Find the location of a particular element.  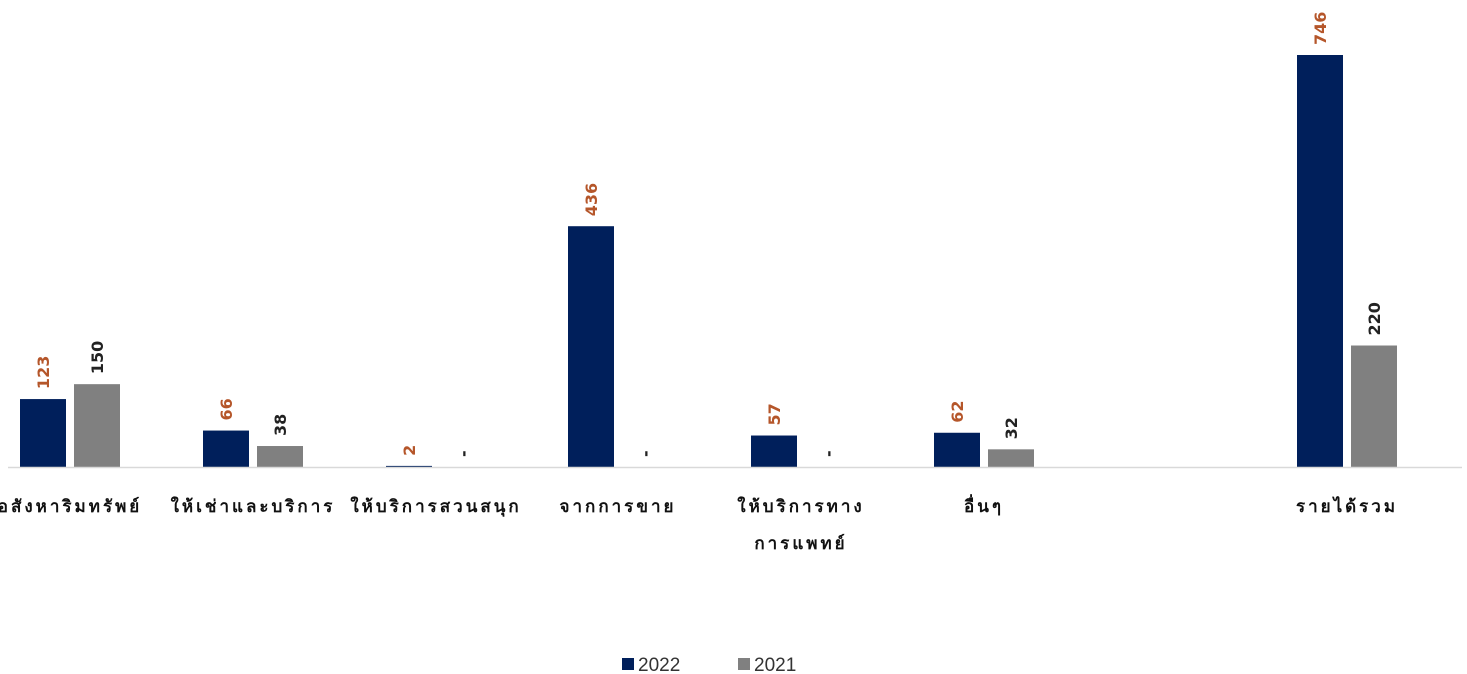

value-label-2021-3: - is located at coordinates (645, 453).